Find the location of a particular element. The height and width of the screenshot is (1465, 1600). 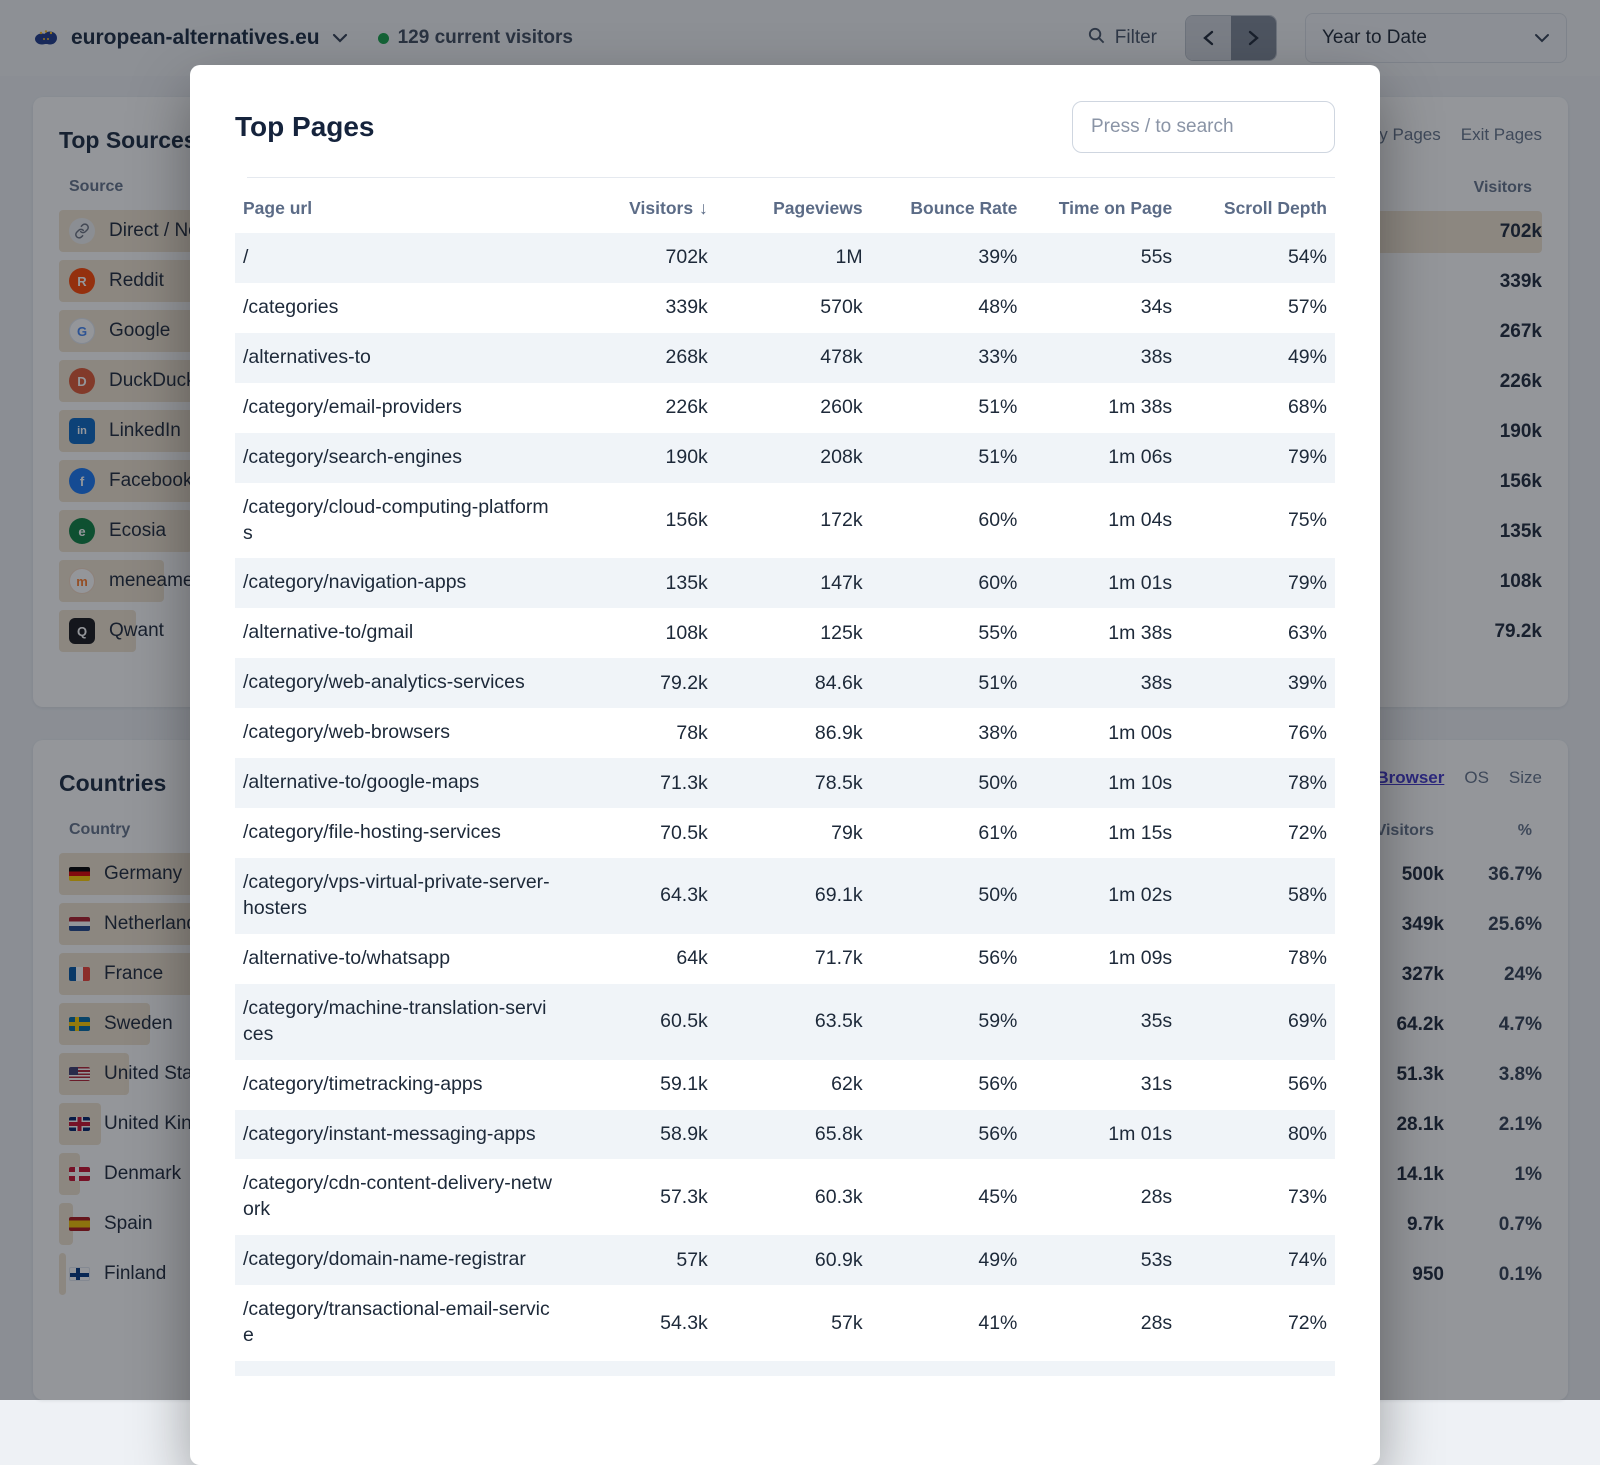

visitors-cell: 60.5k is located at coordinates (684, 1021).